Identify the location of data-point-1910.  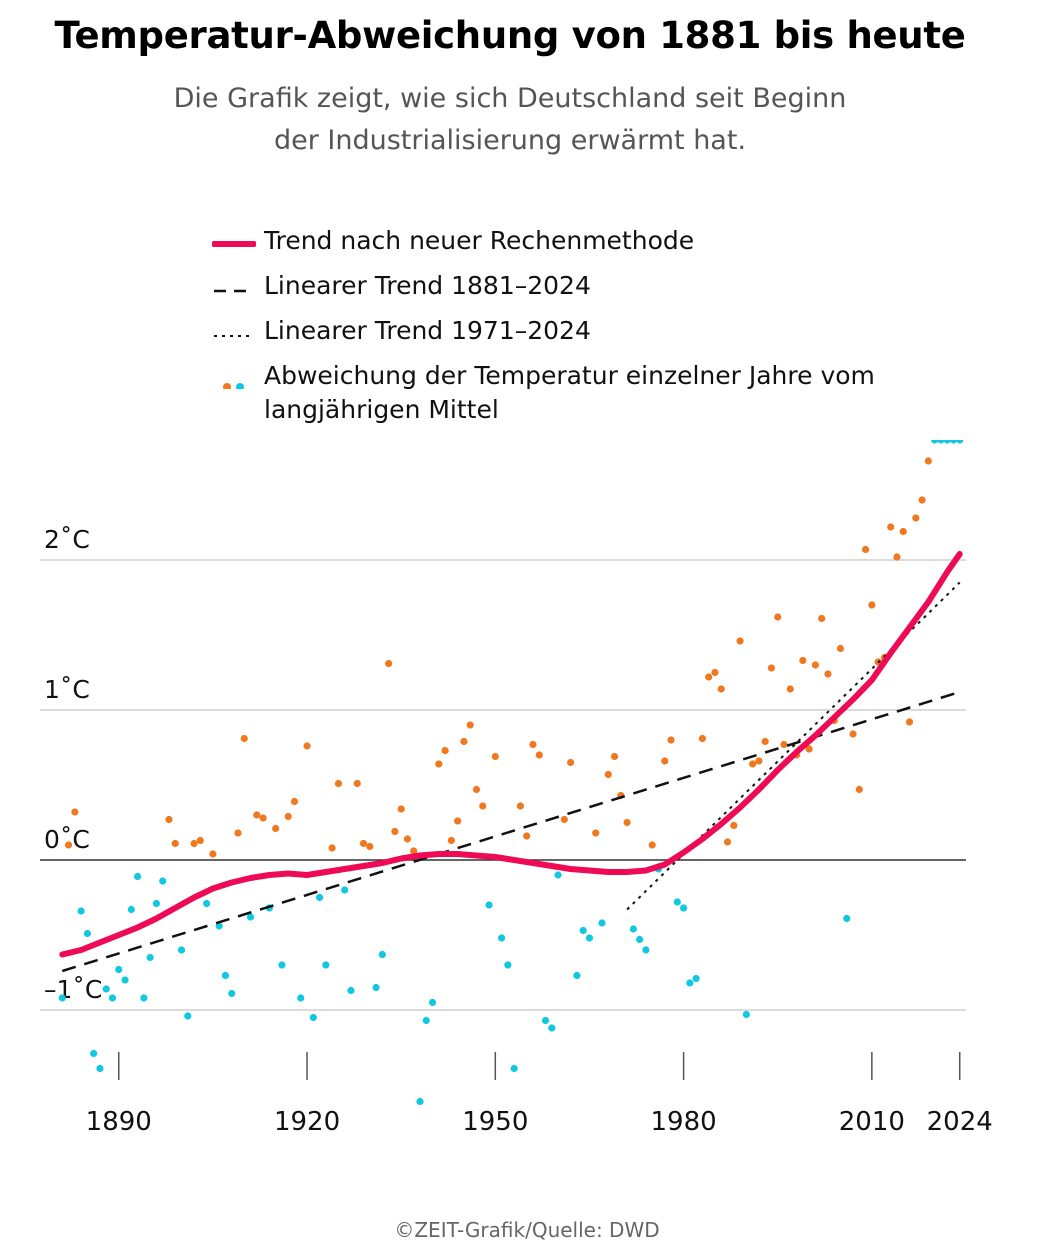
(244, 738).